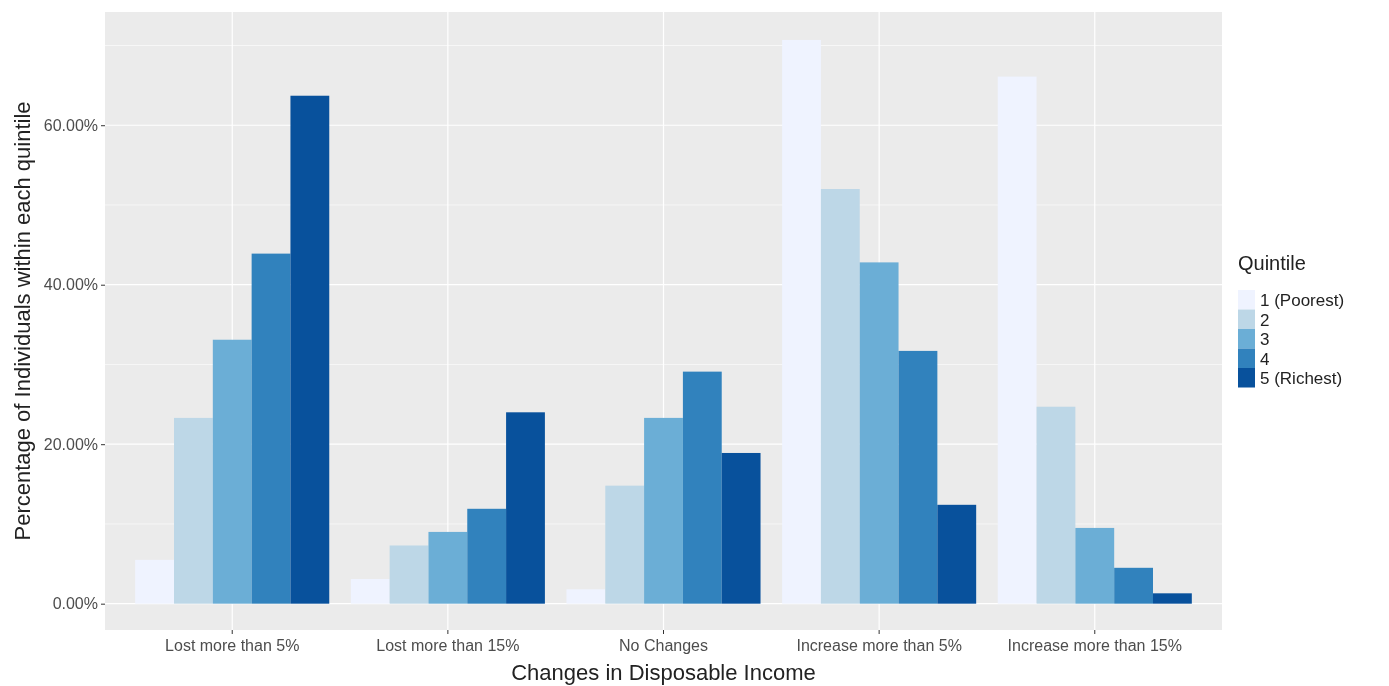 The height and width of the screenshot is (686, 1389). Describe the element at coordinates (663, 646) in the screenshot. I see `x-tick-label: No Changes` at that location.